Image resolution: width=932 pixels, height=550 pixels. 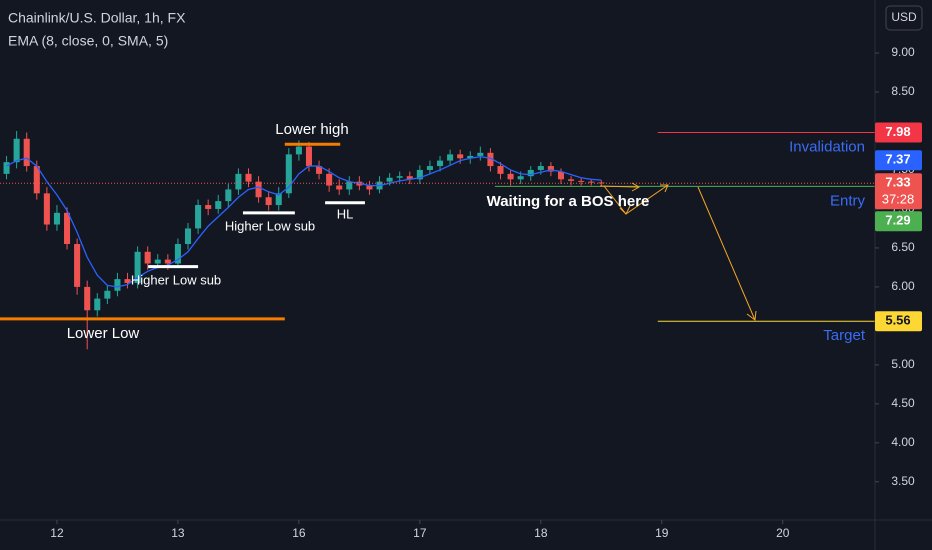 I want to click on currency-label: USD, so click(x=904, y=17).